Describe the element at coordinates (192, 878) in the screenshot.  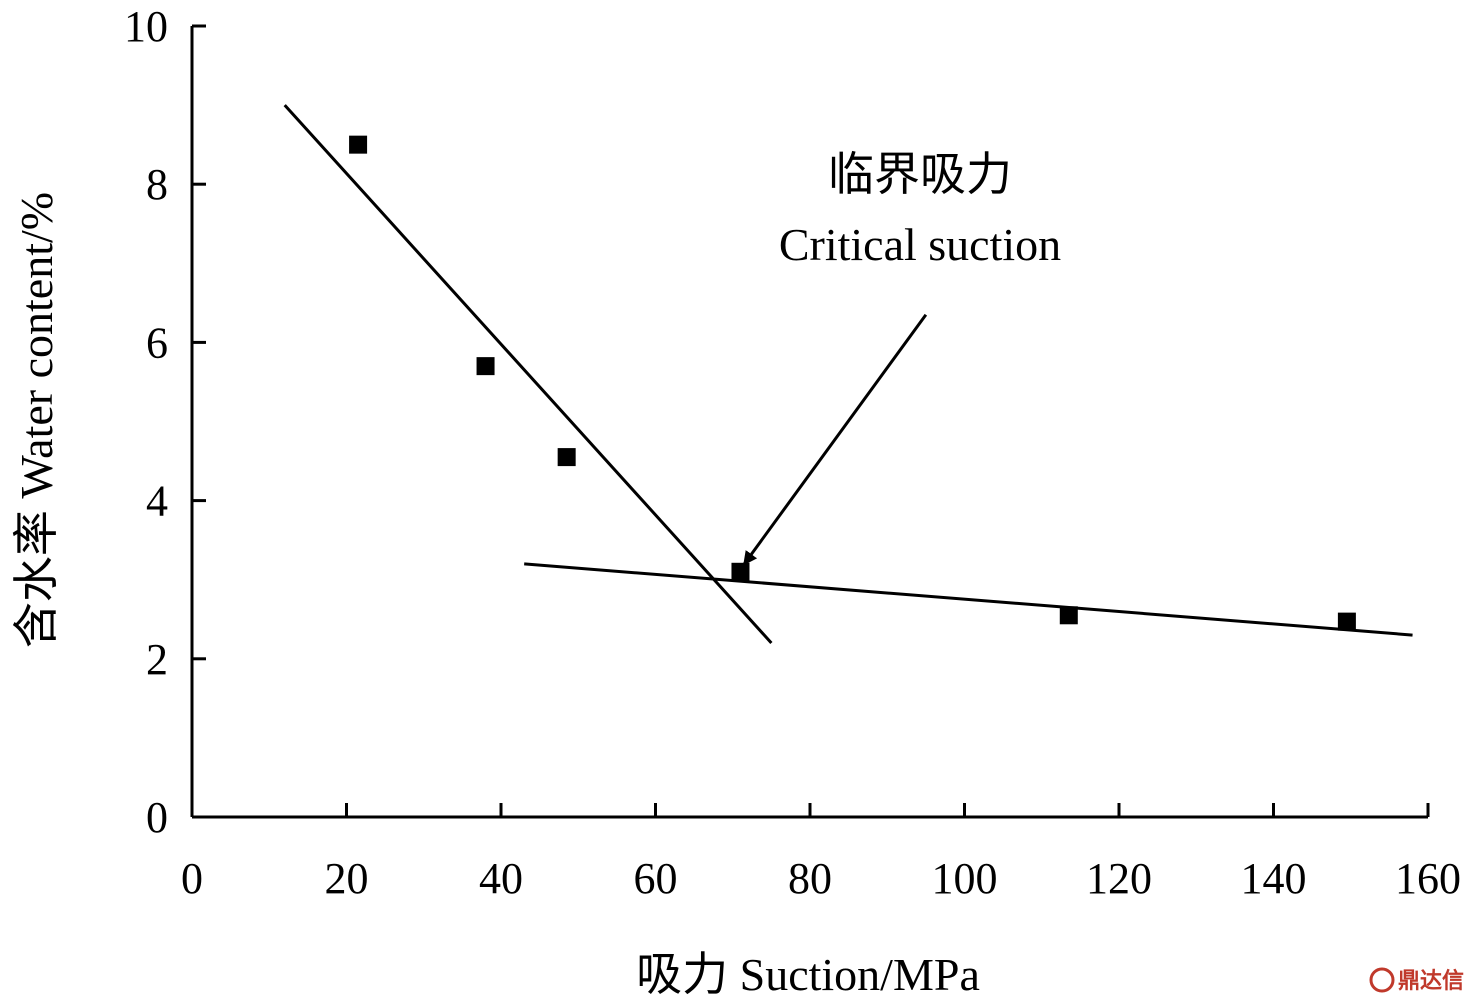
I see `x-tick-label-0: 0` at that location.